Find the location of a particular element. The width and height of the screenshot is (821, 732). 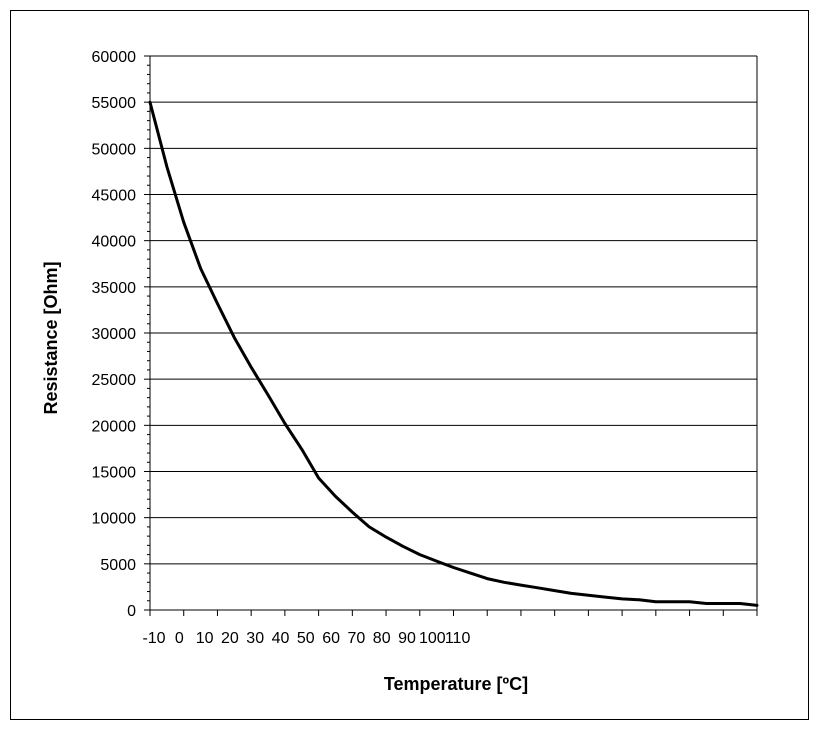

x-tick-label: 90 is located at coordinates (407, 638).